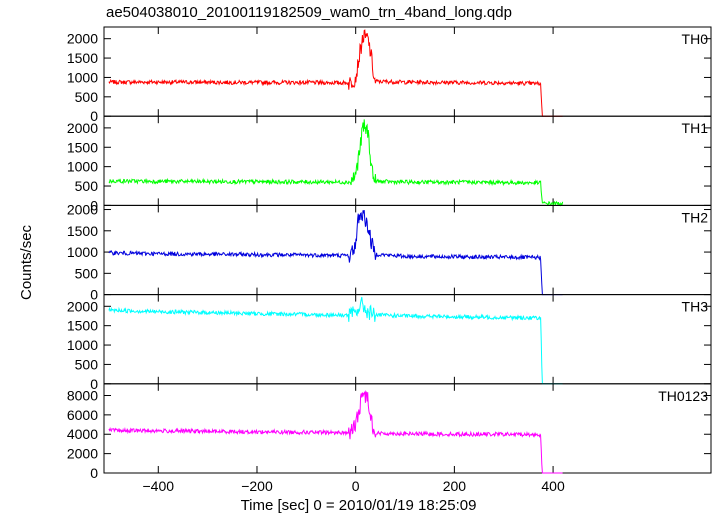  What do you see at coordinates (455, 486) in the screenshot?
I see `x-tick-label: 200` at bounding box center [455, 486].